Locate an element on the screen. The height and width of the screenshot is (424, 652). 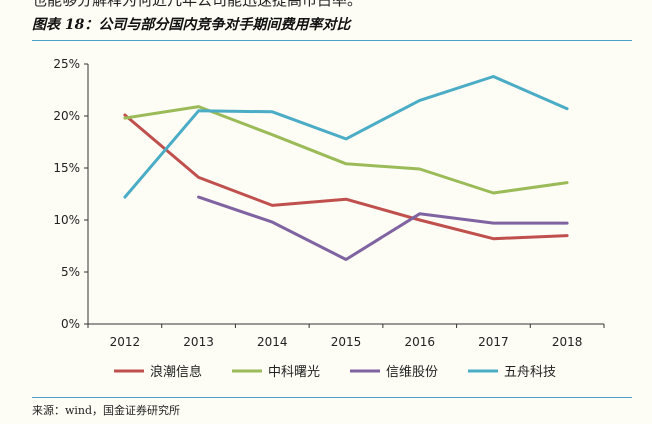
legend-label: 五舟科技 is located at coordinates (530, 372).